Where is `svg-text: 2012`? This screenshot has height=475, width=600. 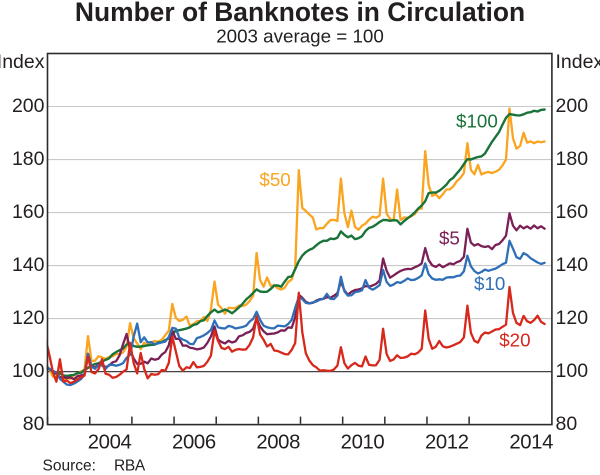
svg-text: 2012 is located at coordinates (447, 442).